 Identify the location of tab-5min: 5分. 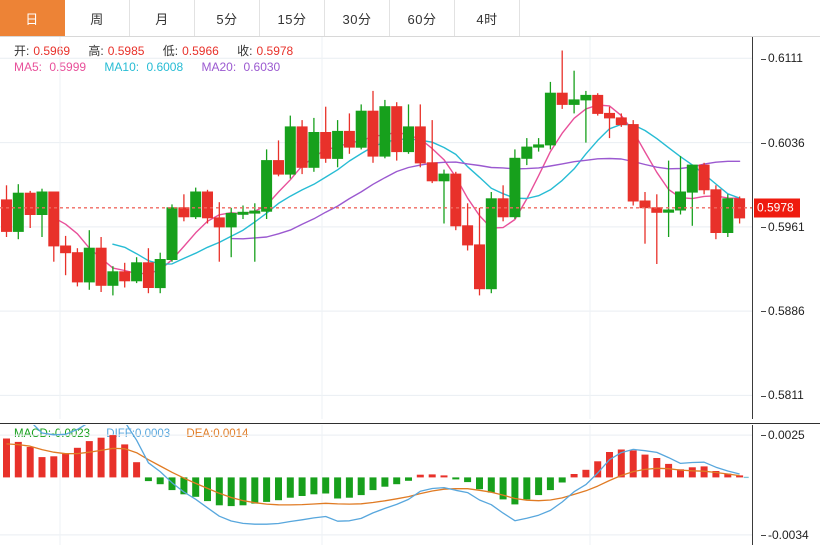
(227, 18).